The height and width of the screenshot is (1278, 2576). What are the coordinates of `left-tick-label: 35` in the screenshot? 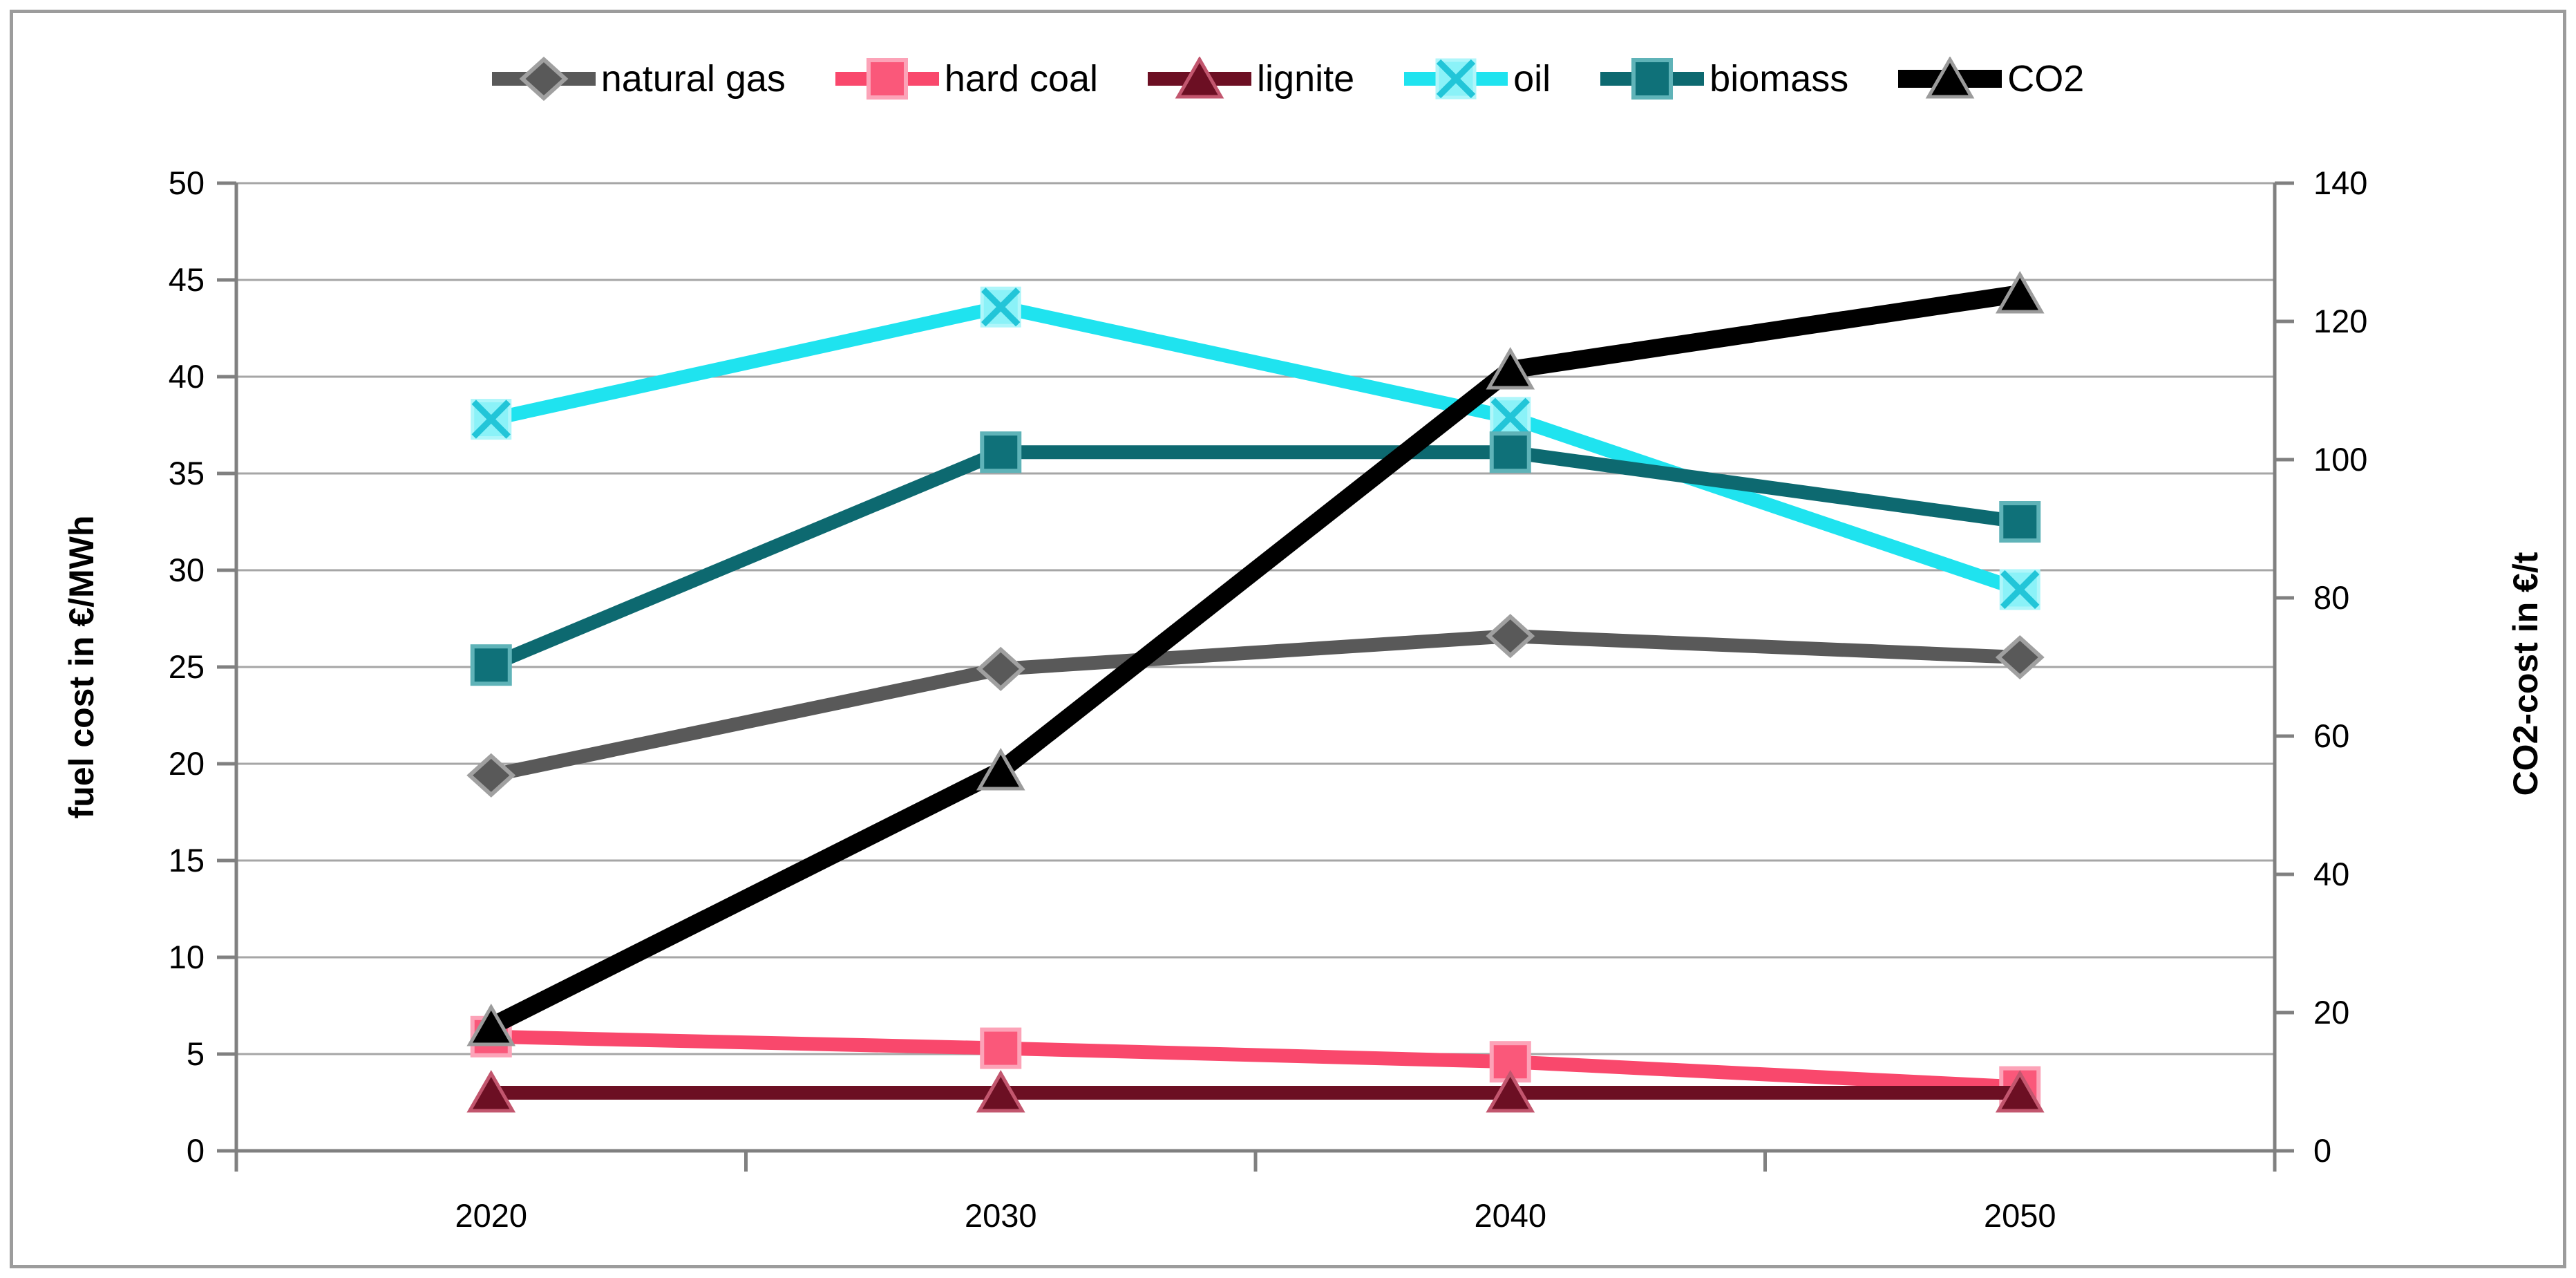 It's located at (187, 473).